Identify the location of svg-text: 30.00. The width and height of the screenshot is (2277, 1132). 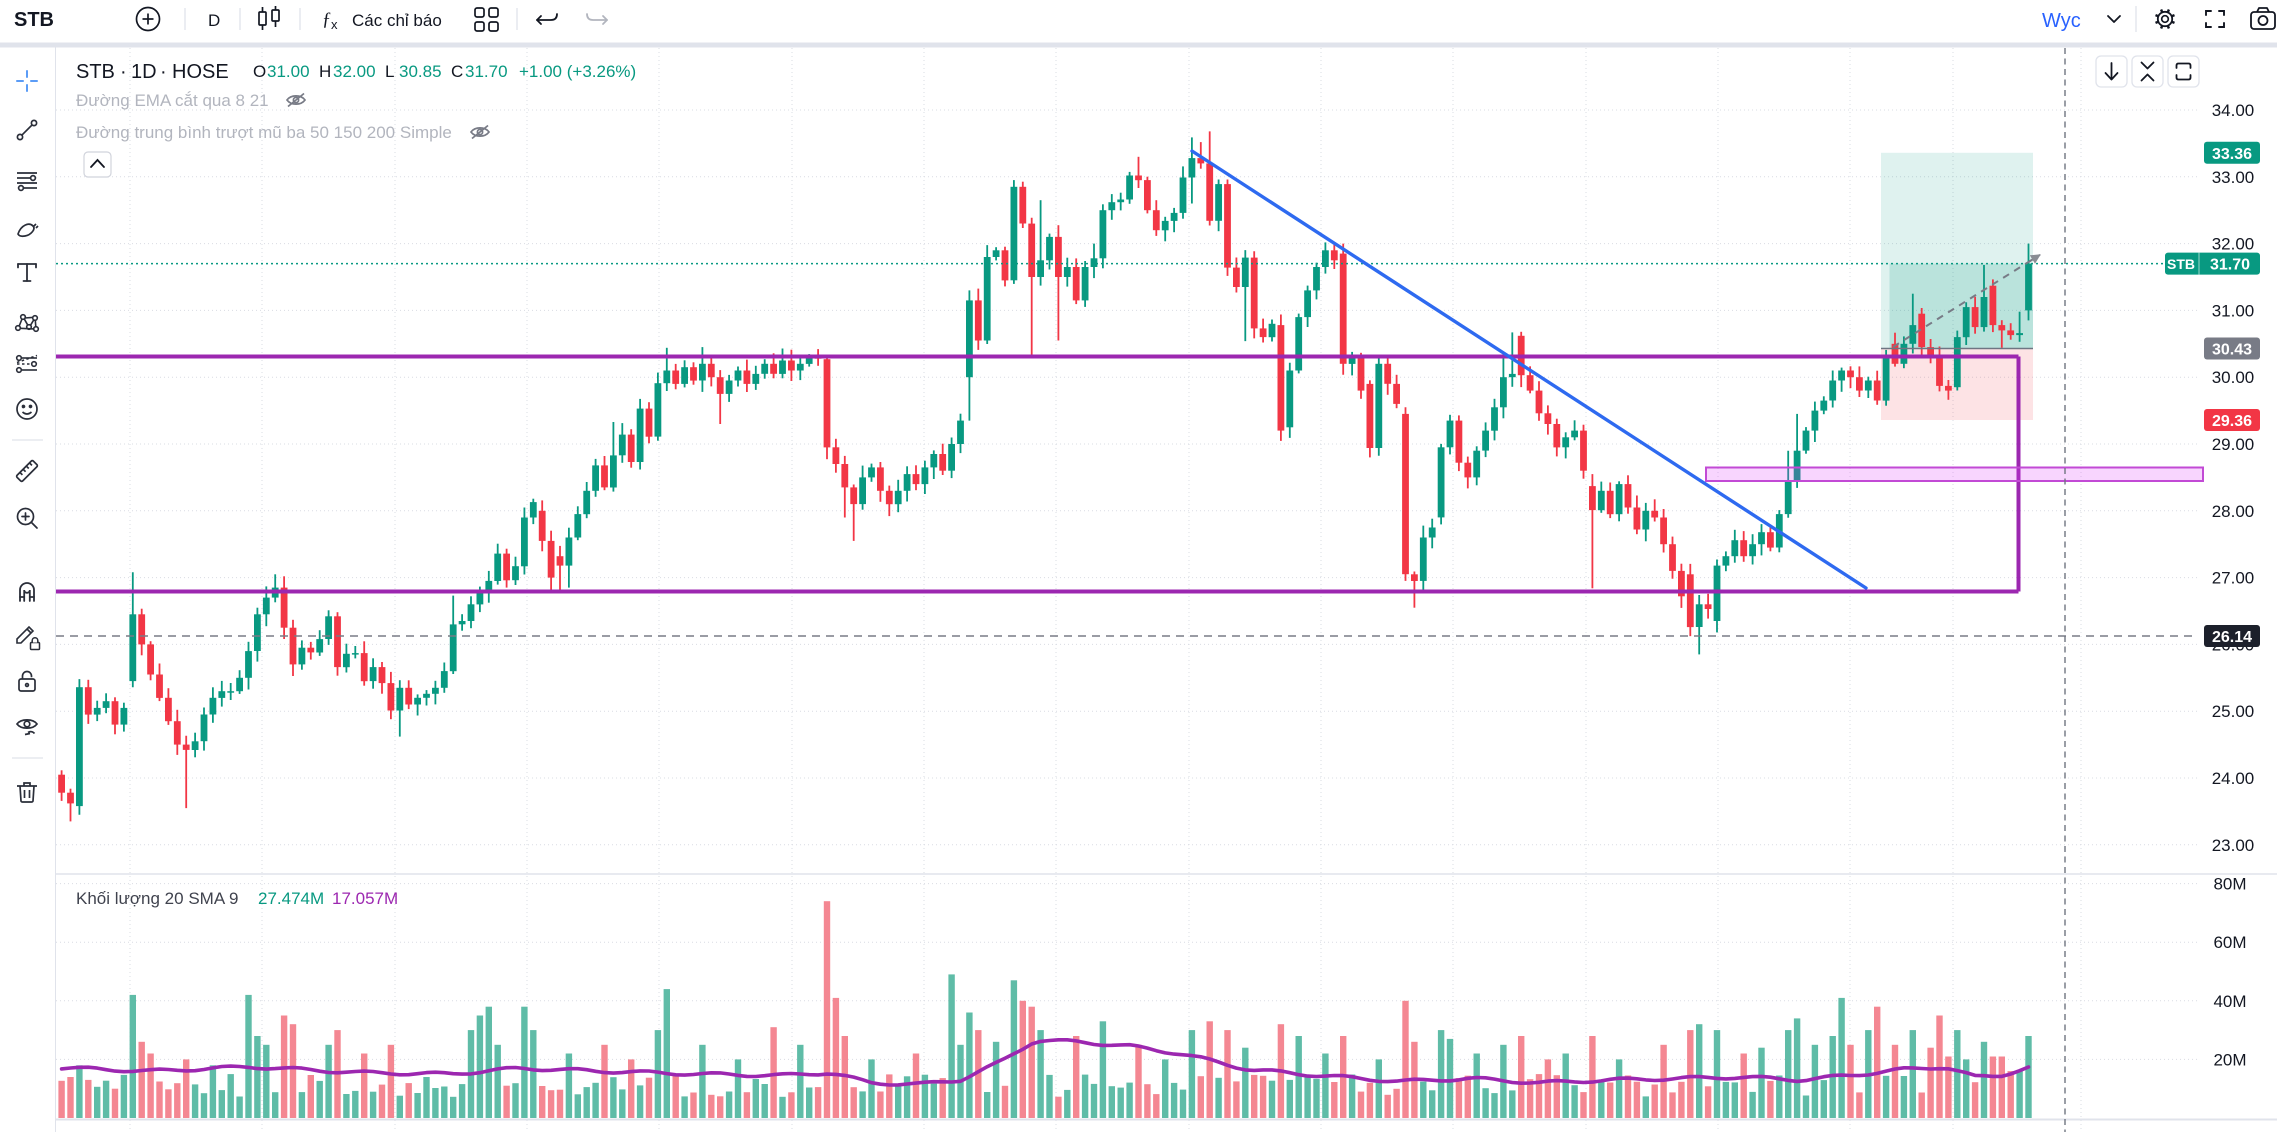
(2233, 377).